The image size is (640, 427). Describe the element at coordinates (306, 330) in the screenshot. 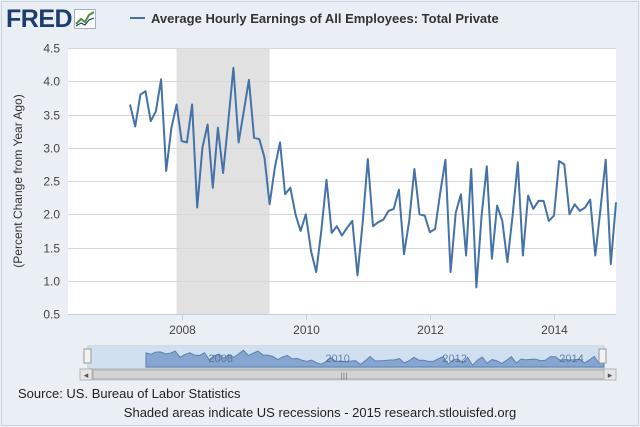

I see `x-tick-label: 2010` at that location.